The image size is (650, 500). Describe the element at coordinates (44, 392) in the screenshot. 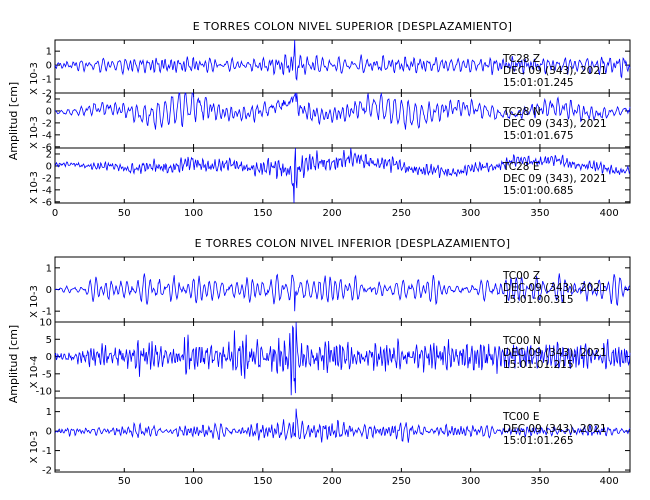

I see `y-tick-label: -10` at that location.